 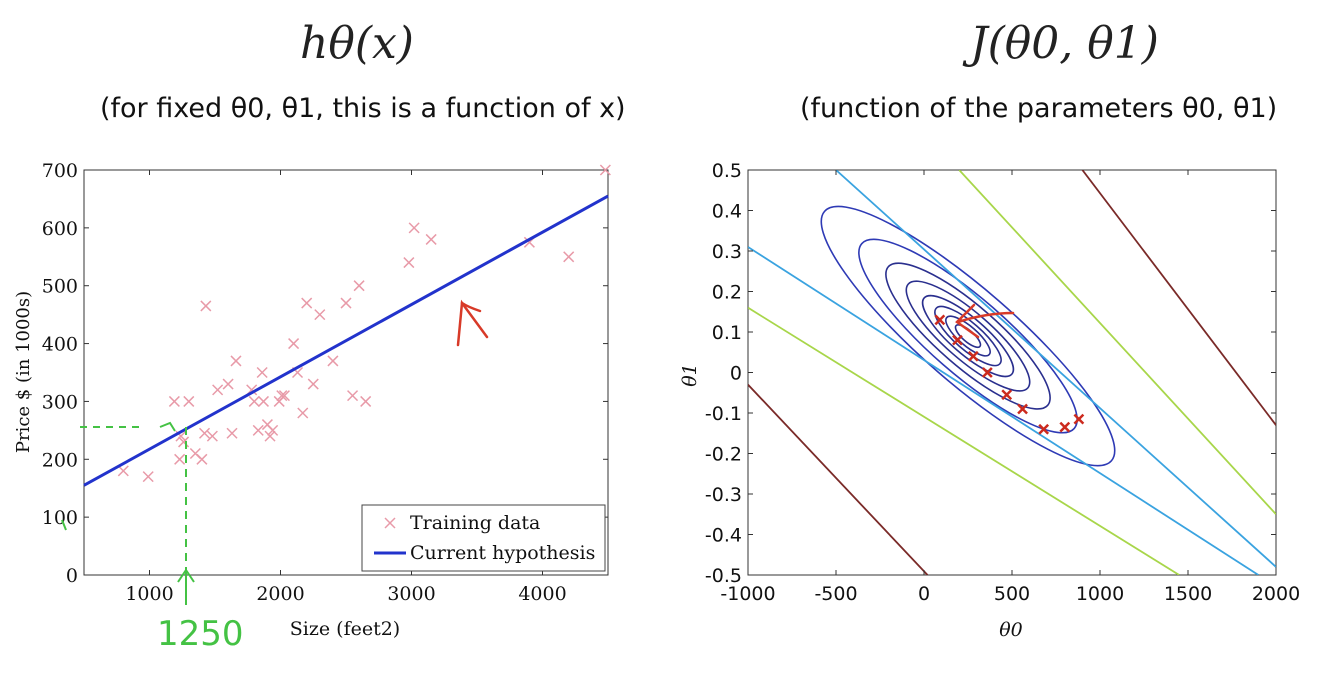 What do you see at coordinates (1064, 43) in the screenshot?
I see `right-formula-title: J(θ0, θ1)` at bounding box center [1064, 43].